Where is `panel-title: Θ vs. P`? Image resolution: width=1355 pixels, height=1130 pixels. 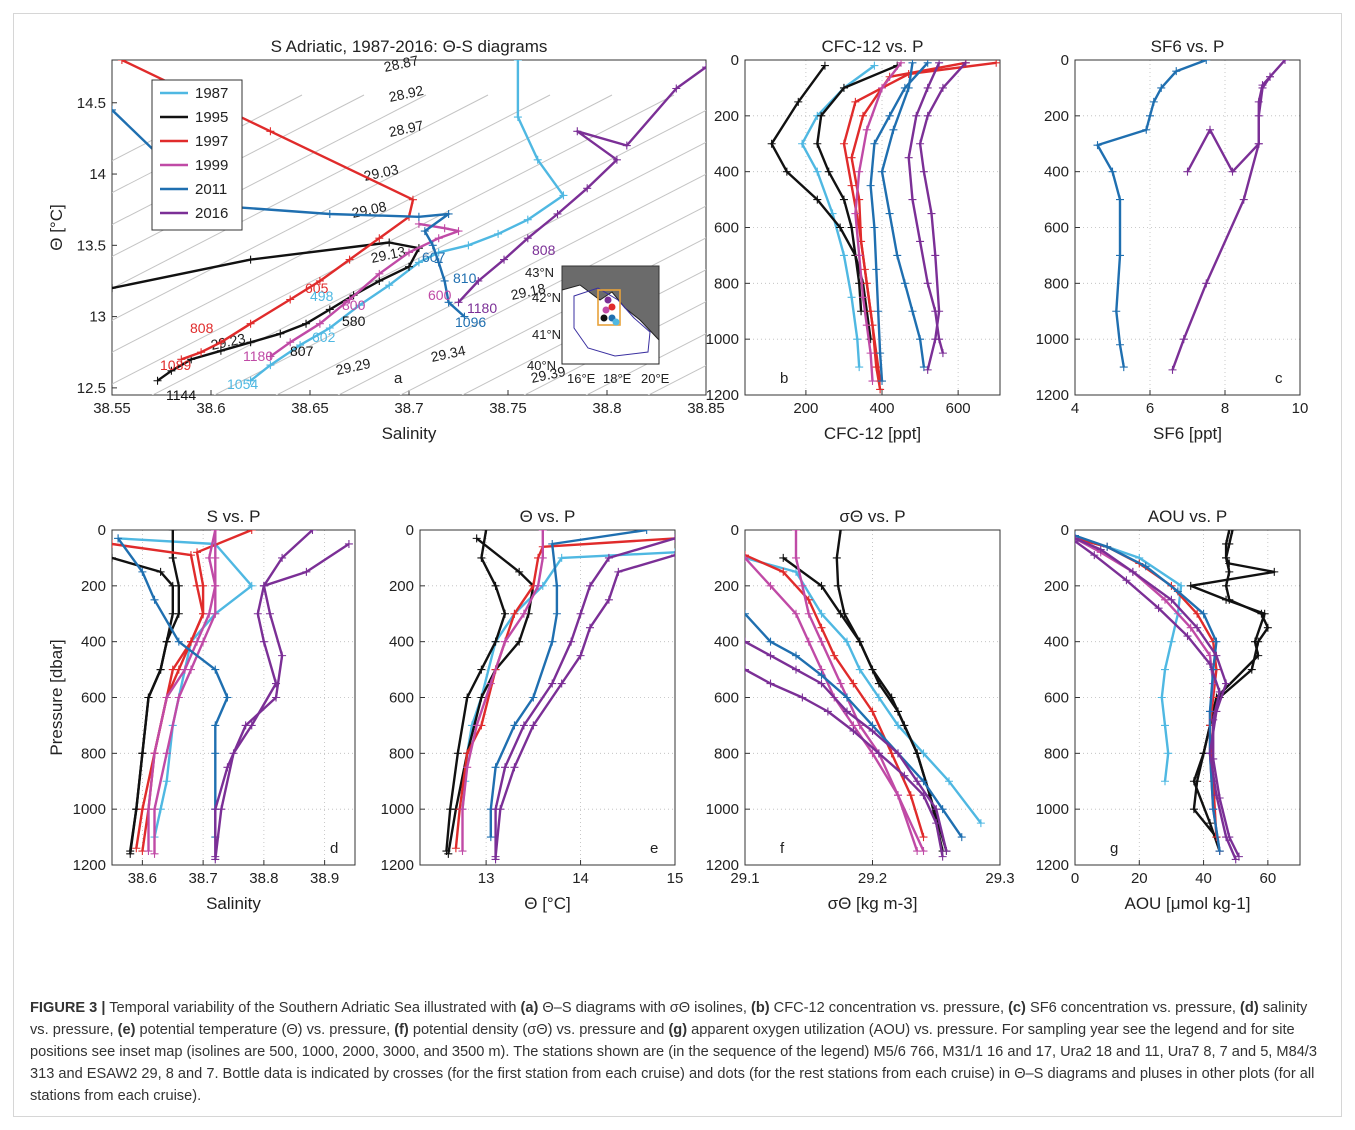 panel-title: Θ vs. P is located at coordinates (548, 516).